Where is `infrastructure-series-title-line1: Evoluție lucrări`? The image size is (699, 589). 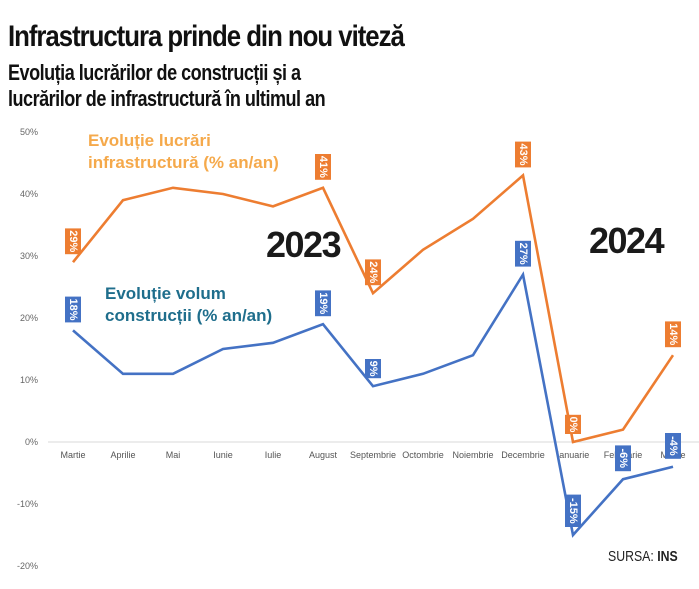 infrastructure-series-title-line1: Evoluție lucrări is located at coordinates (149, 140).